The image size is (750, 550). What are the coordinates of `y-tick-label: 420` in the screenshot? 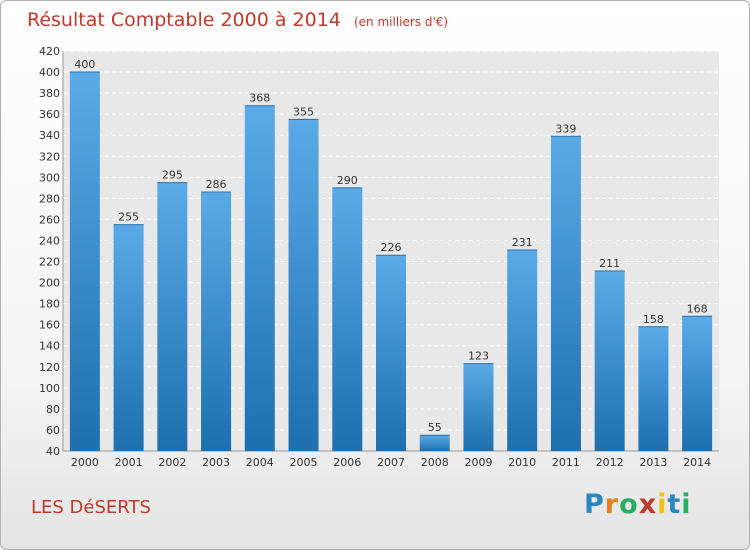 It's located at (49, 51).